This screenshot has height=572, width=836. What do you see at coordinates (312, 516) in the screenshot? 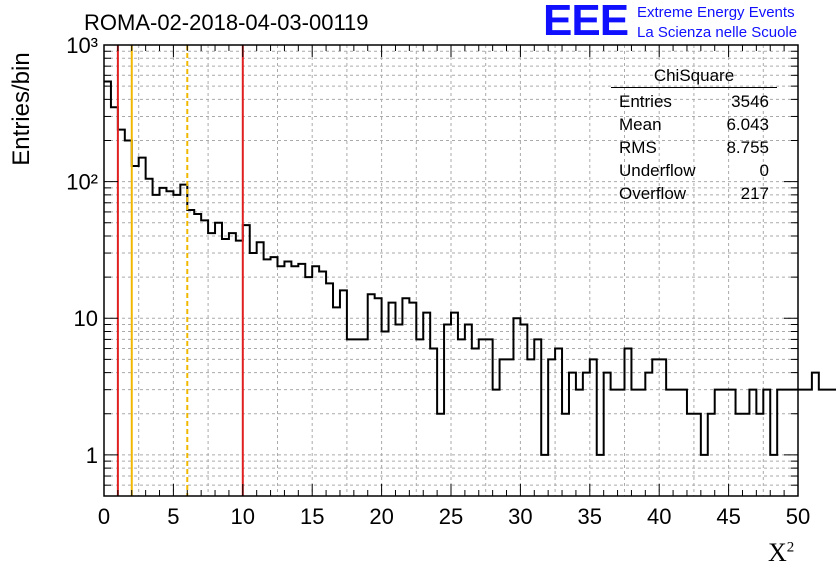
I see `x-tick-label: 15` at bounding box center [312, 516].